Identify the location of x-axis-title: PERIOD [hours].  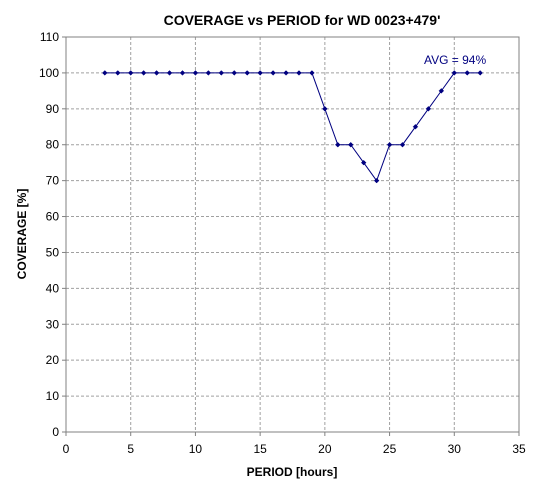
(292, 472).